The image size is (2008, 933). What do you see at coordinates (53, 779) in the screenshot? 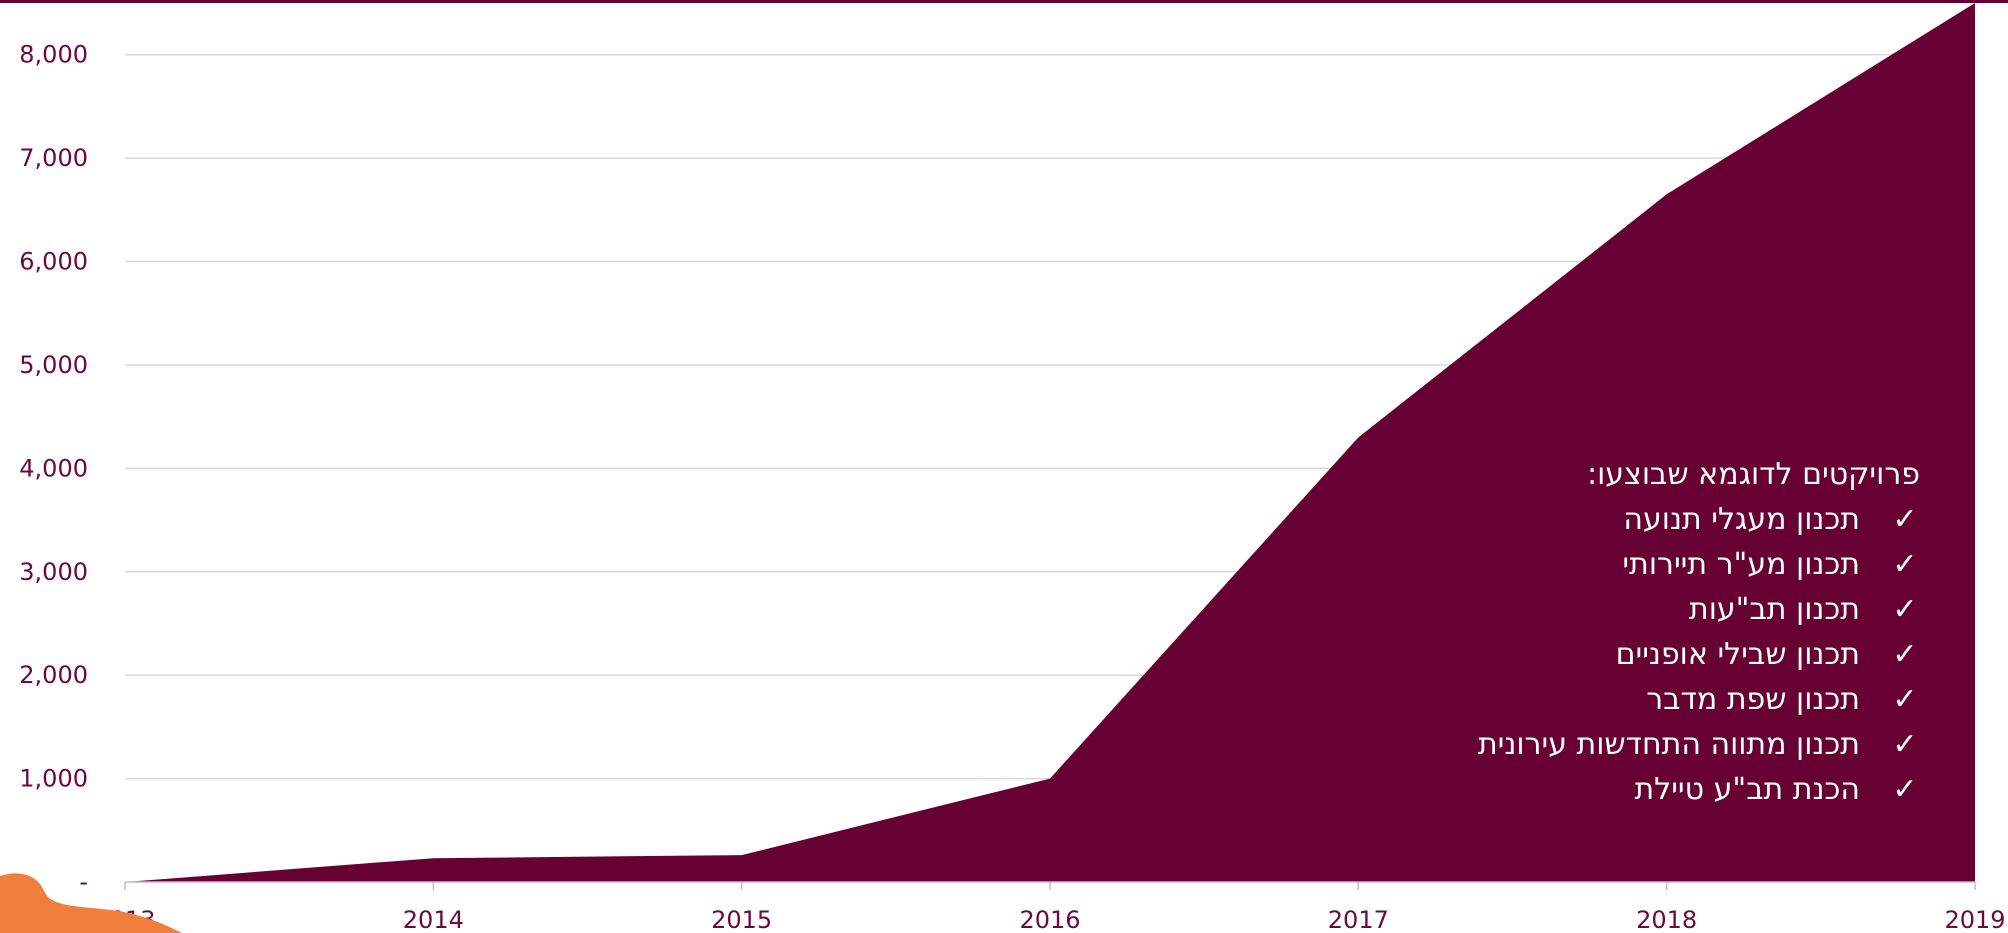
I see `y-tick-label: 1,000` at bounding box center [53, 779].